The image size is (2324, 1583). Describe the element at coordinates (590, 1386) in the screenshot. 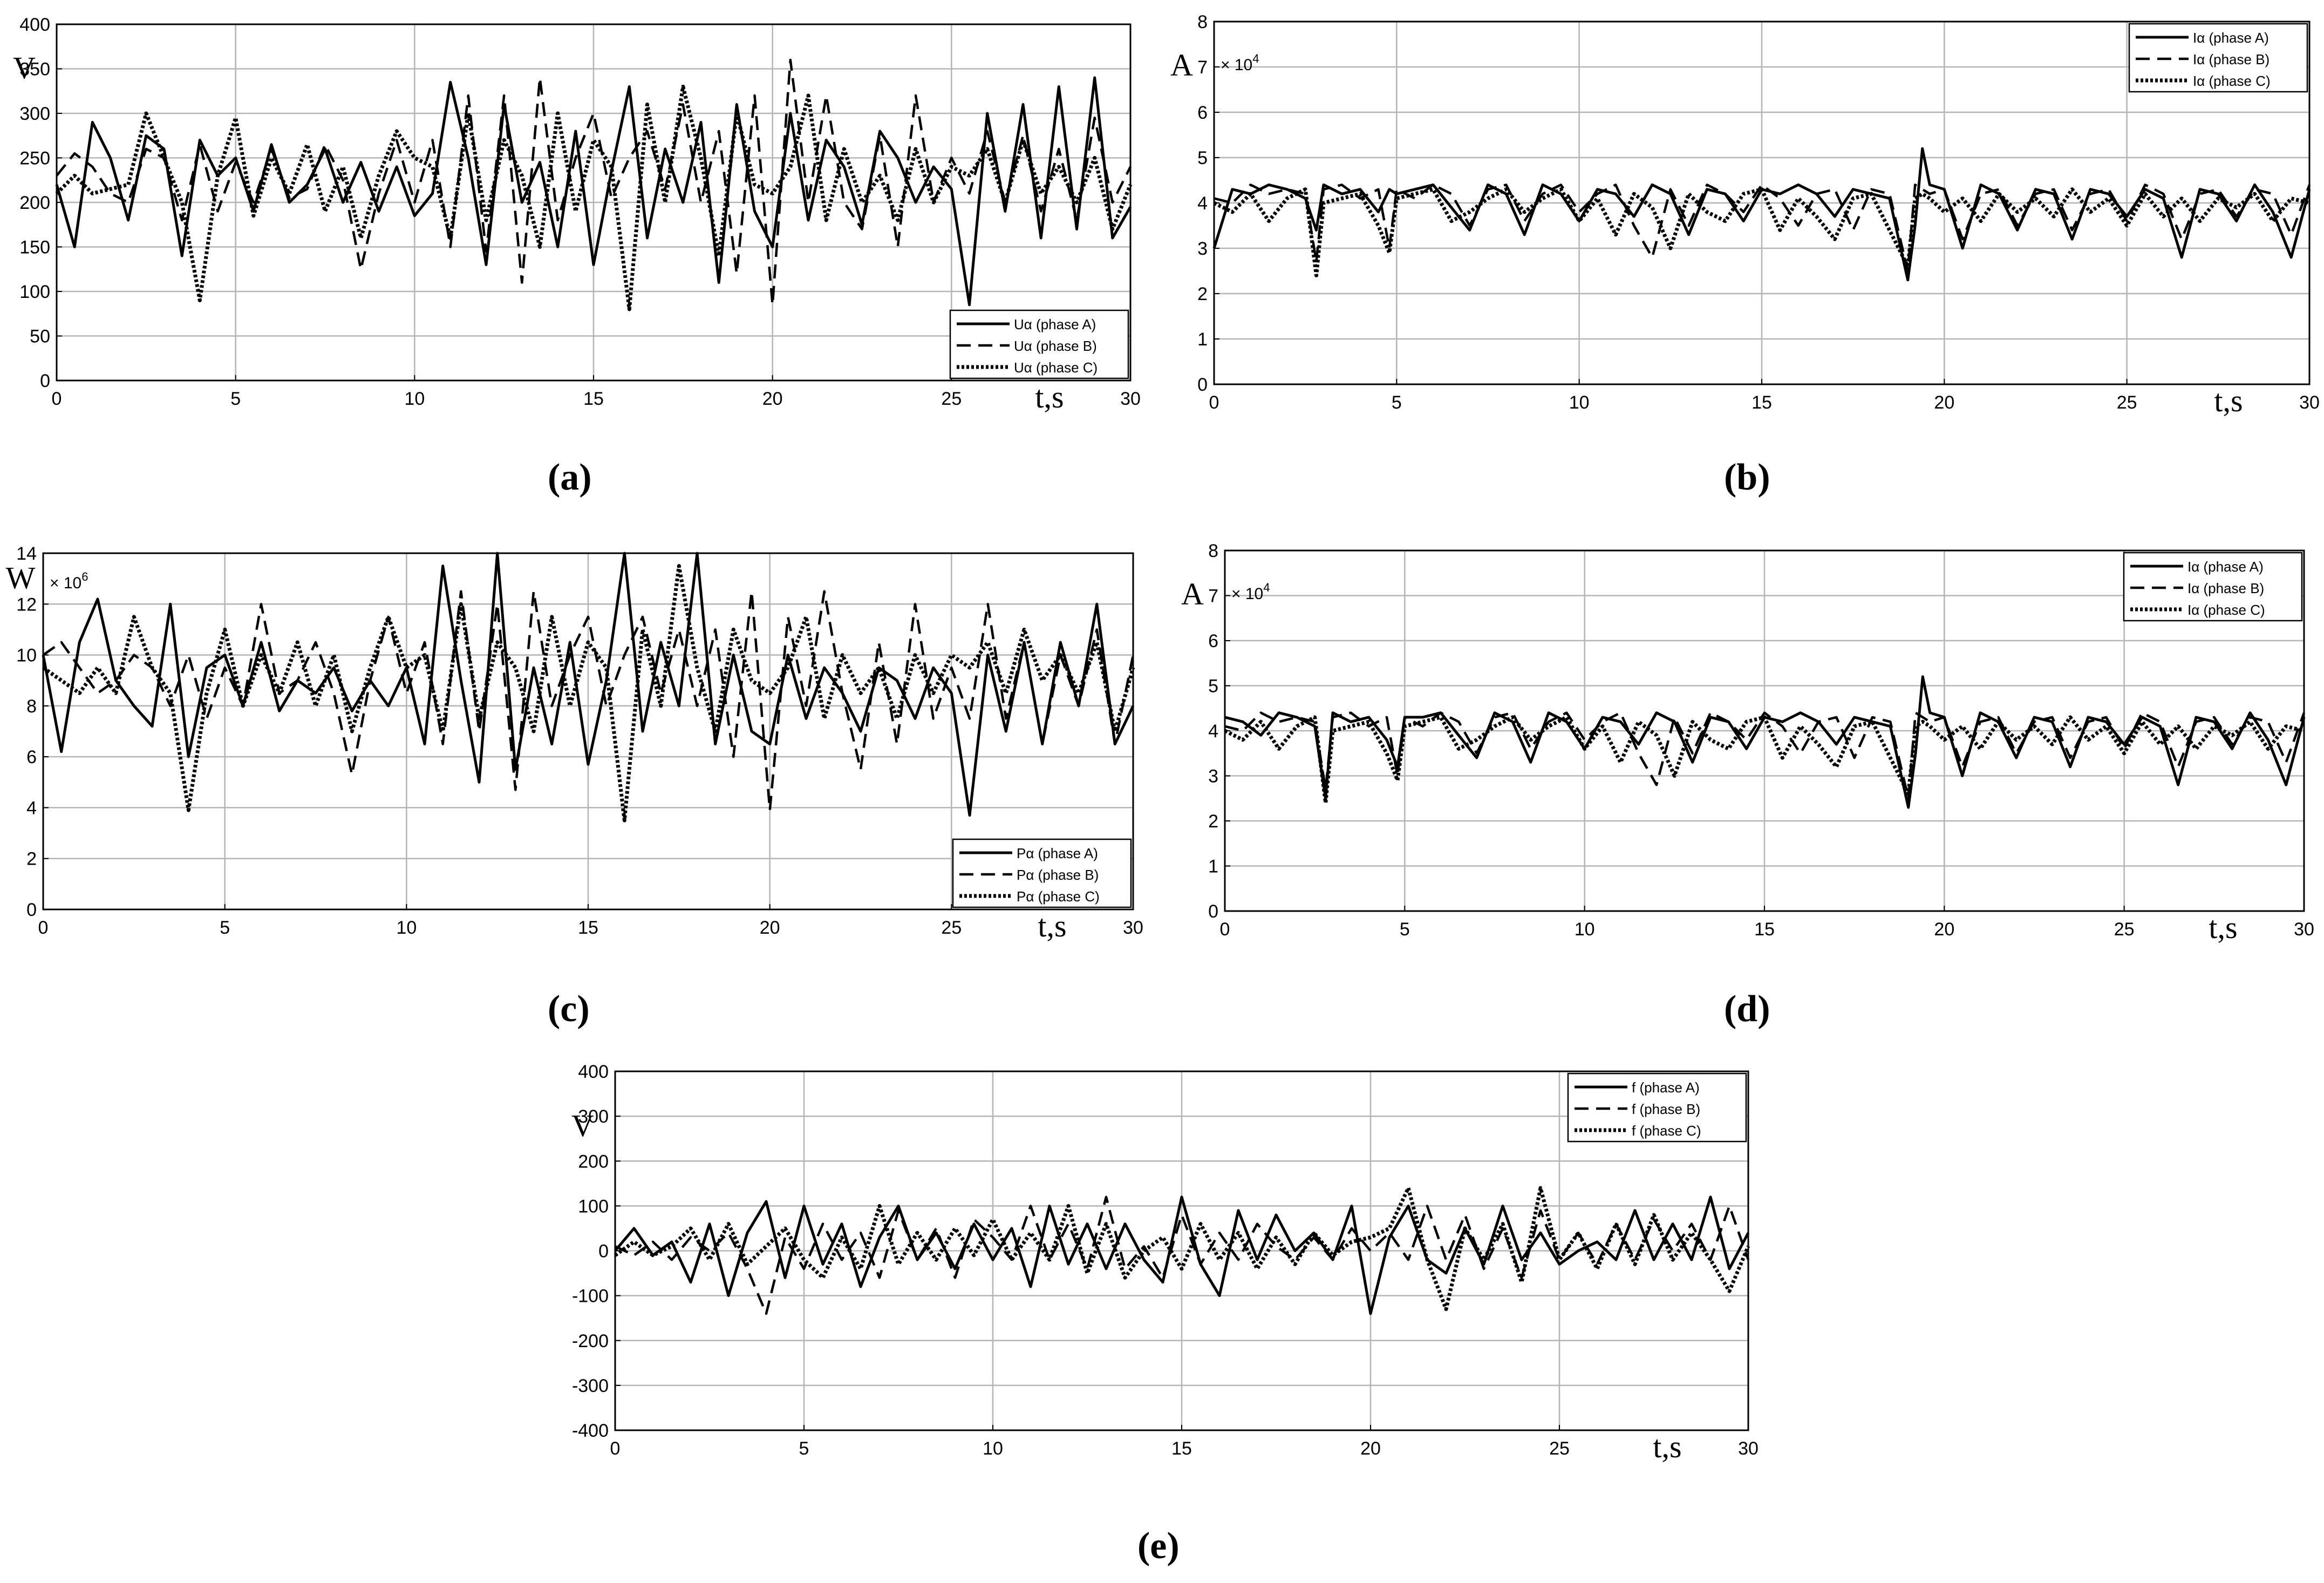

I see `y-tick-label: -300` at that location.